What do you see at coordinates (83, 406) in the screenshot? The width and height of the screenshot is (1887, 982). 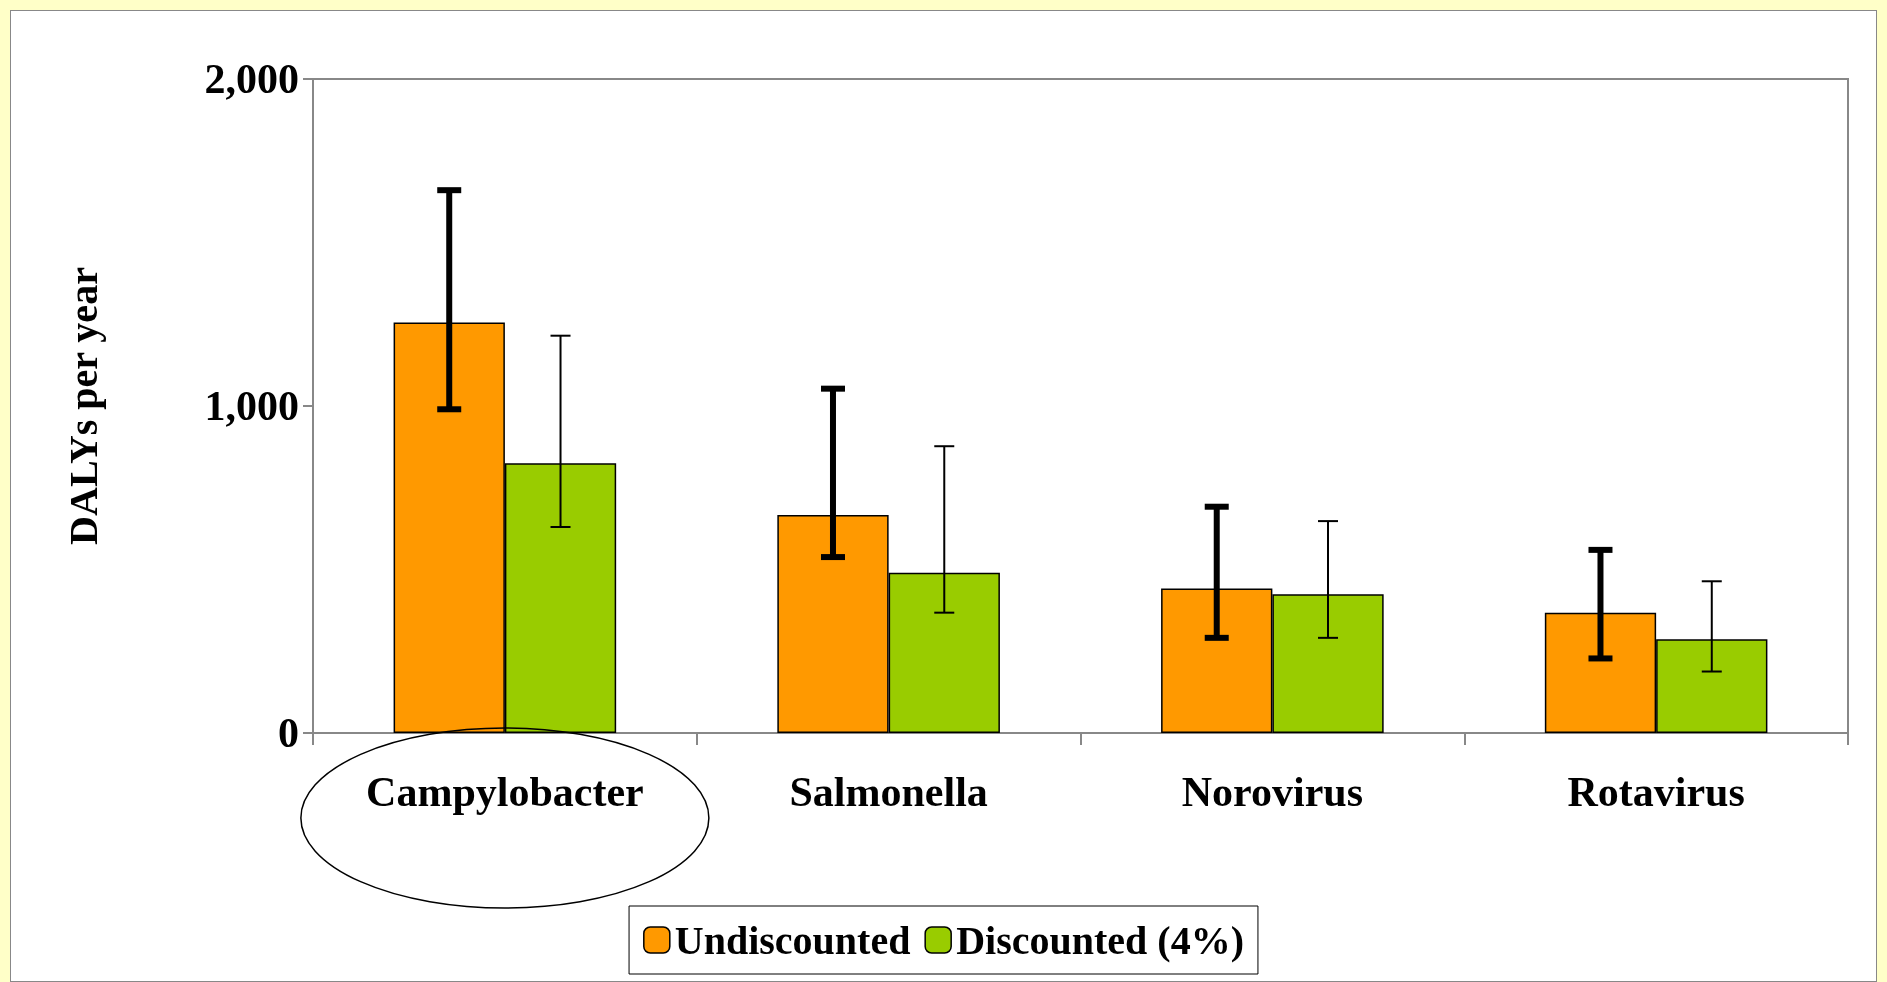 I see `y-axis-title: DALYs per year` at bounding box center [83, 406].